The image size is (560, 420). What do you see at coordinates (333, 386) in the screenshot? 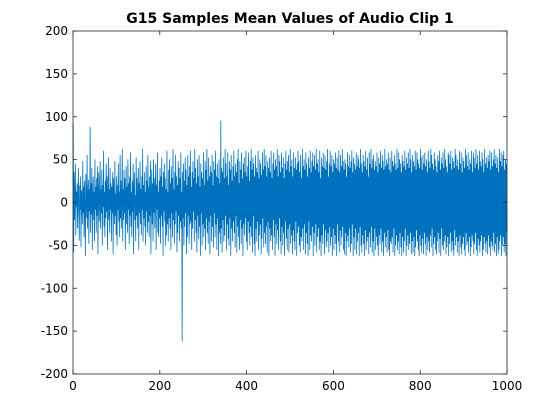
I see `x-tick-label: 600` at bounding box center [333, 386].